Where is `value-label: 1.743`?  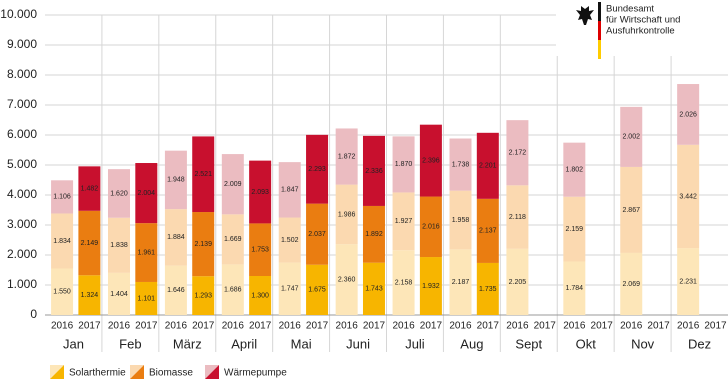
value-label: 1.743 is located at coordinates (374, 289).